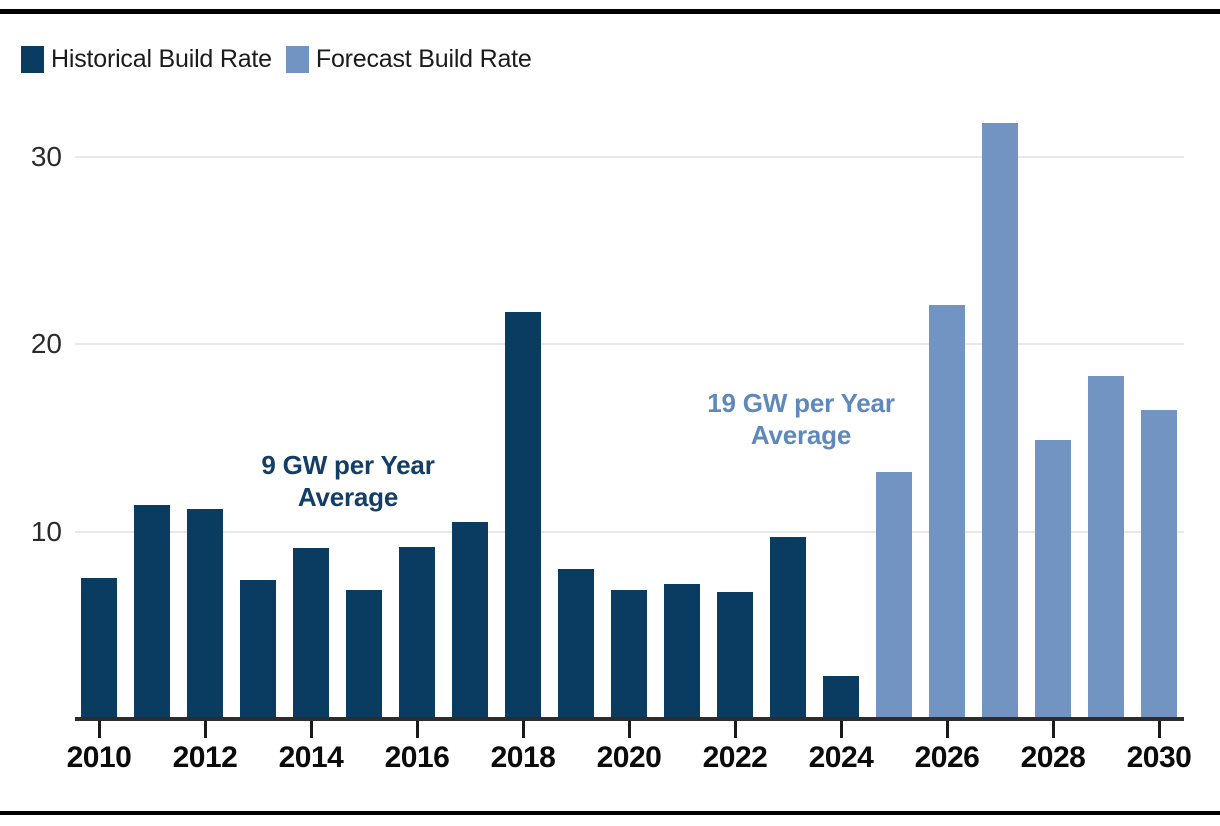 The height and width of the screenshot is (826, 1220). I want to click on bar-2018, so click(523, 515).